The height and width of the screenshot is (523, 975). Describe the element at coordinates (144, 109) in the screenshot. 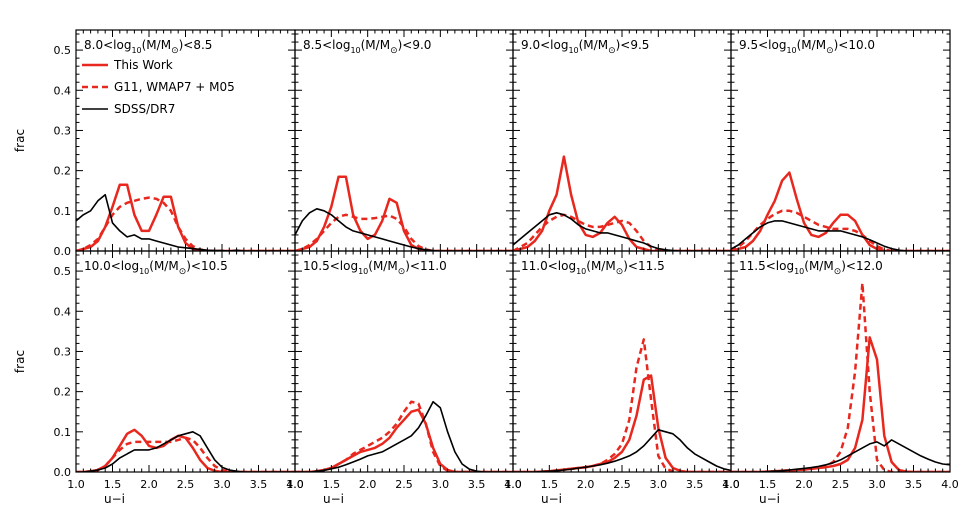

I see `legend-label-sdss: SDSS/DR7` at that location.